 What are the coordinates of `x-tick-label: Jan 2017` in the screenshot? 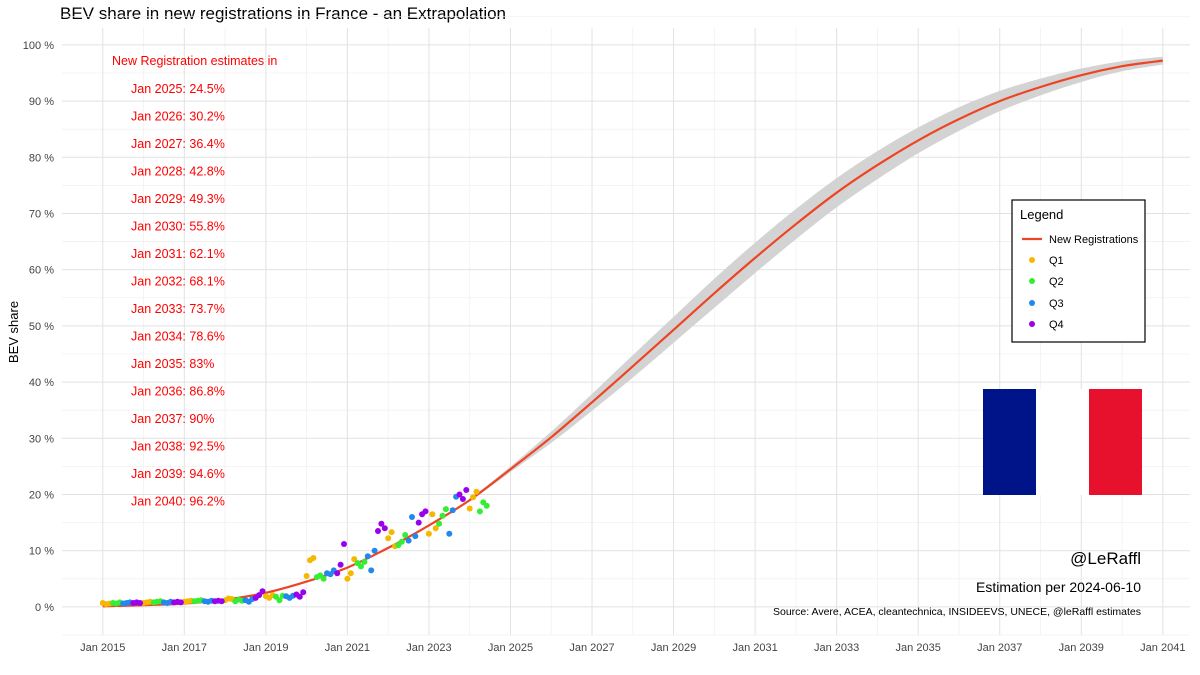 It's located at (184, 648).